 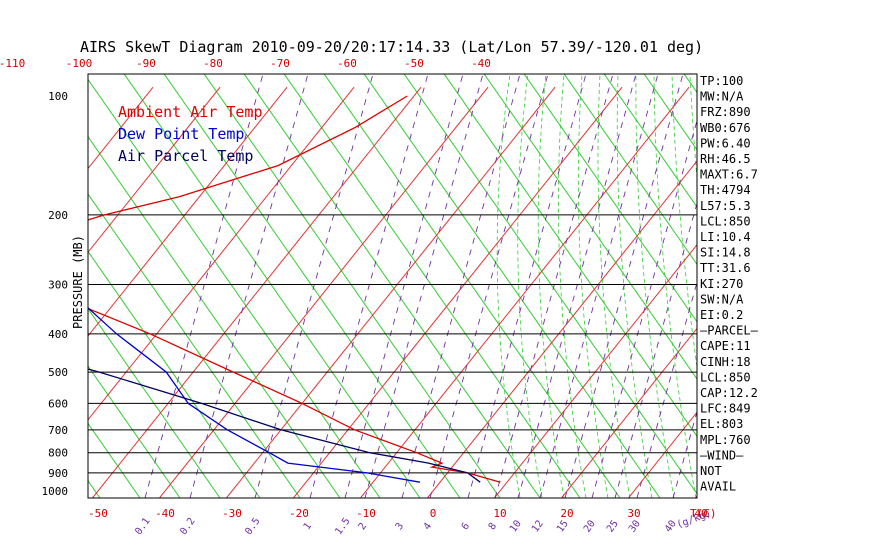 I want to click on bottom-temp-tick-label: -10, so click(x=366, y=513).